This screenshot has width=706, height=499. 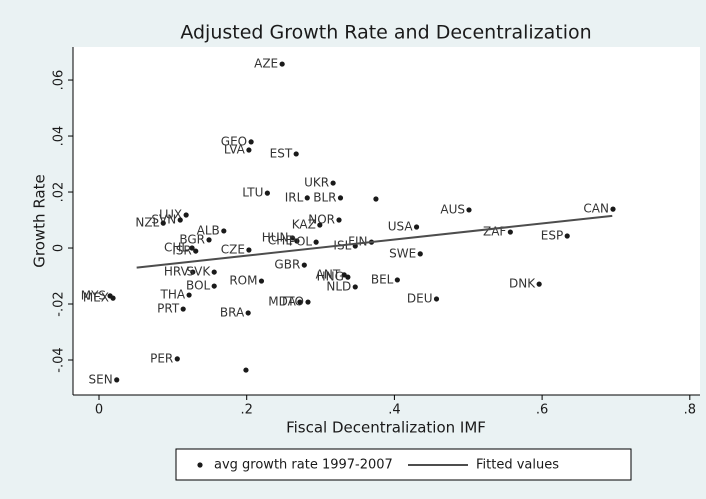 What do you see at coordinates (552, 235) in the screenshot?
I see `point-label: ESP` at bounding box center [552, 235].